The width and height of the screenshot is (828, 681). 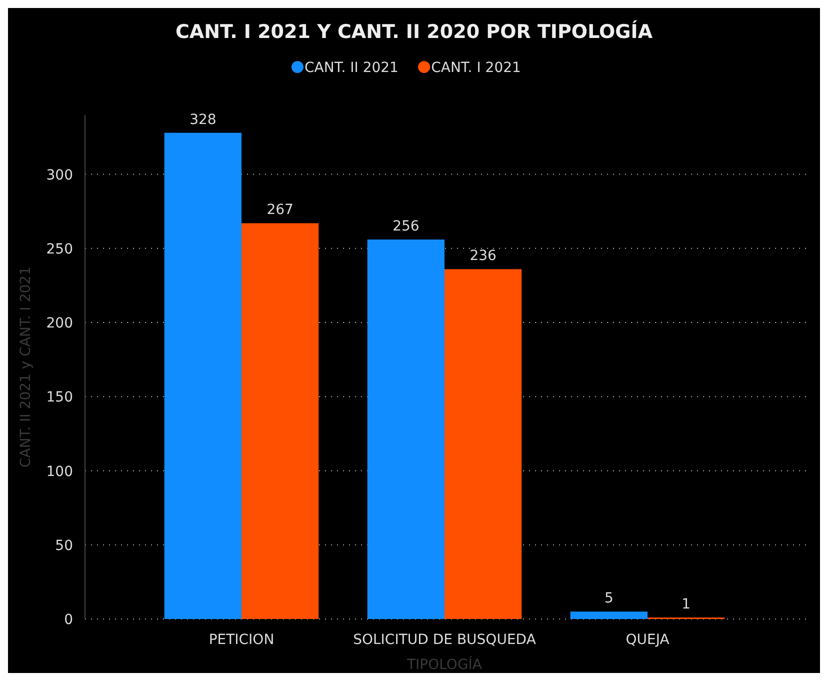 I want to click on data-label: 236, so click(x=483, y=256).